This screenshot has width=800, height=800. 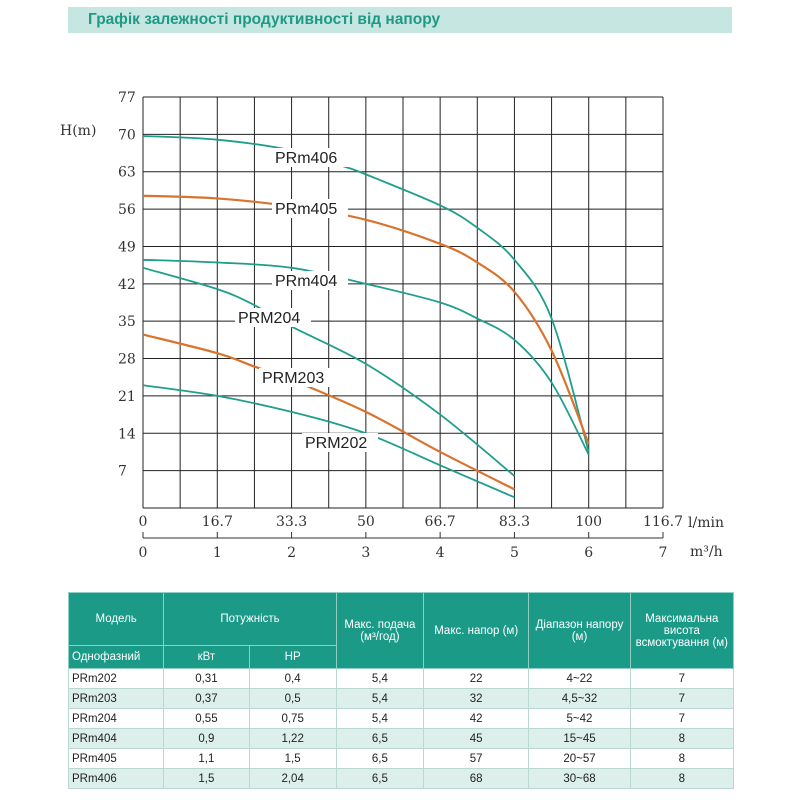 I want to click on y-tick-label: 21, so click(x=127, y=397).